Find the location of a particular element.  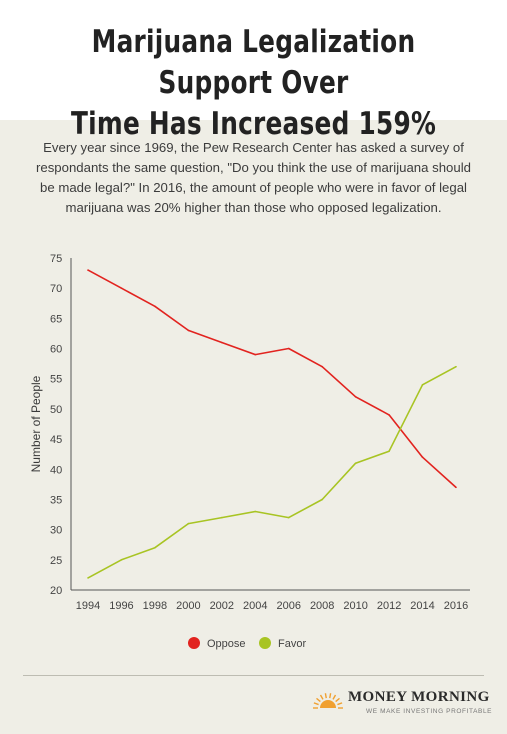

title-line-1: Marijuana Legalization Support Over is located at coordinates (253, 62).